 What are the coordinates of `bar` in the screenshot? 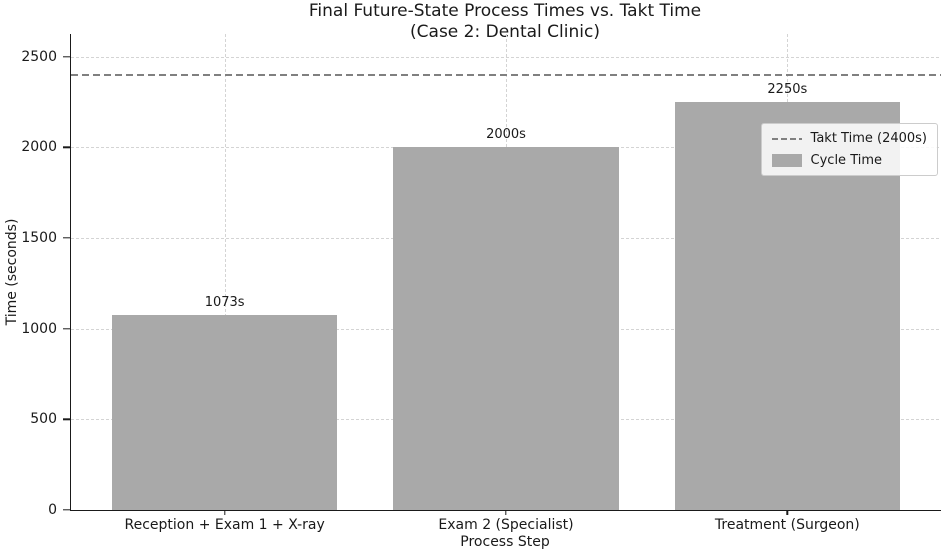 It's located at (225, 412).